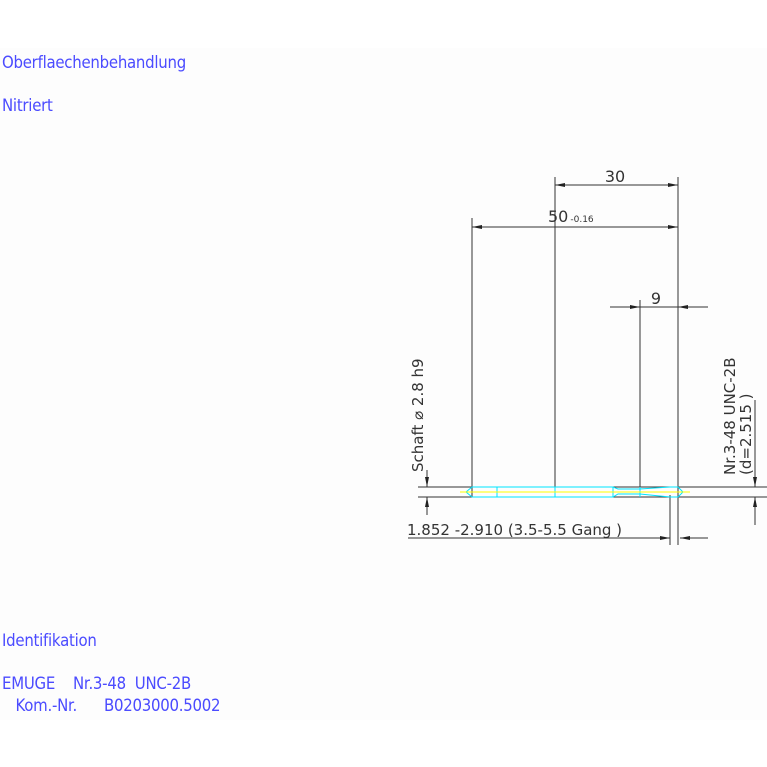 The width and height of the screenshot is (767, 767). I want to click on dim-core-diameter: 1.852 -2.910 (3.5-5.5 Gang ), so click(514, 530).